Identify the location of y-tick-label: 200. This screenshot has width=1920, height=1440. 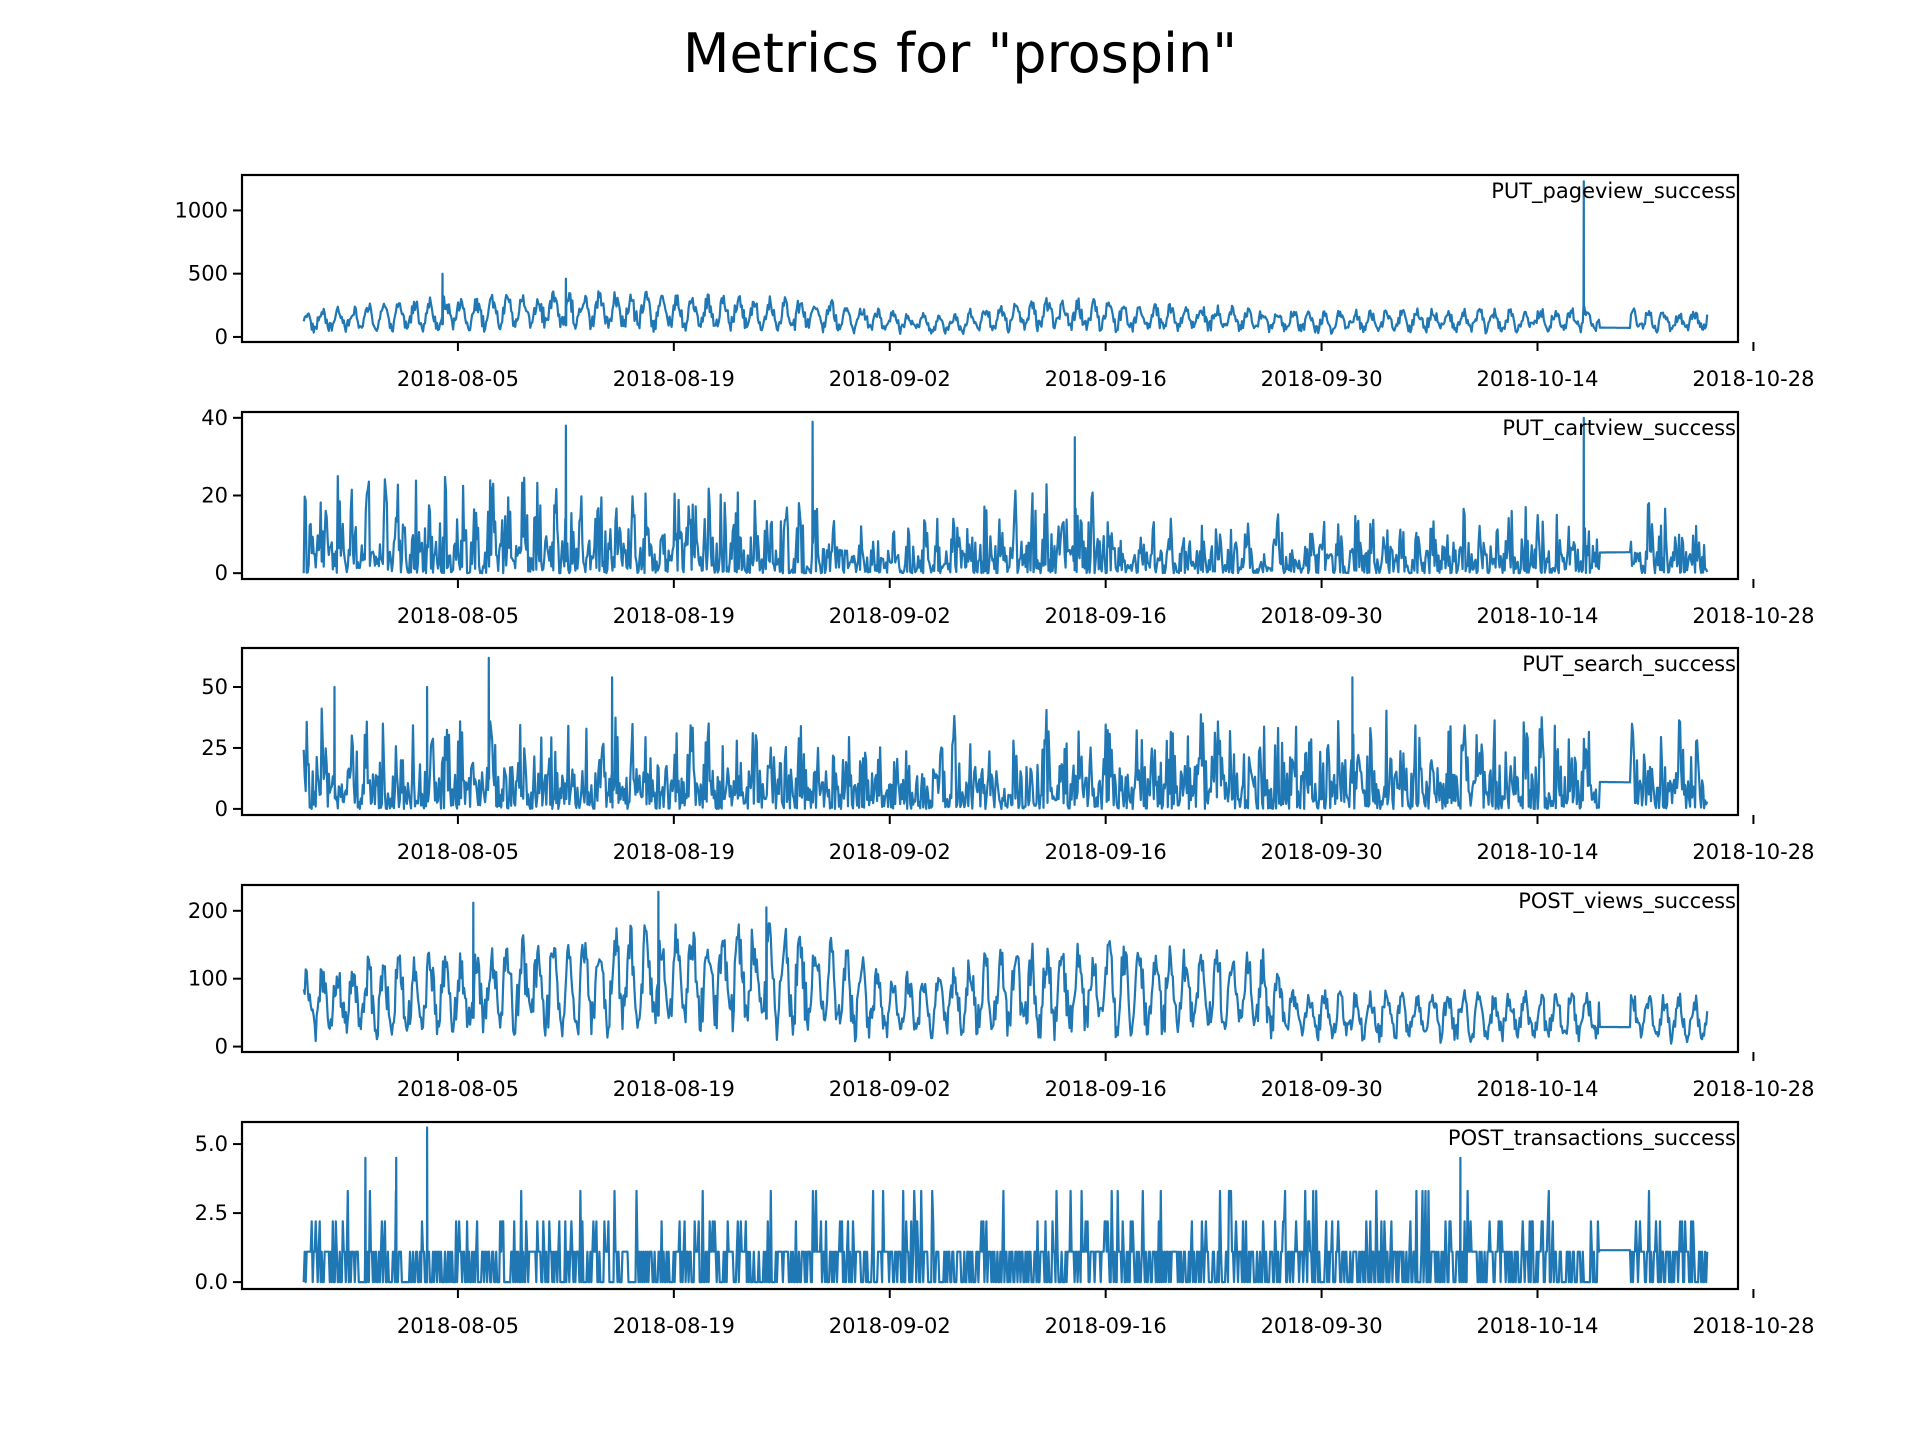
(208, 911).